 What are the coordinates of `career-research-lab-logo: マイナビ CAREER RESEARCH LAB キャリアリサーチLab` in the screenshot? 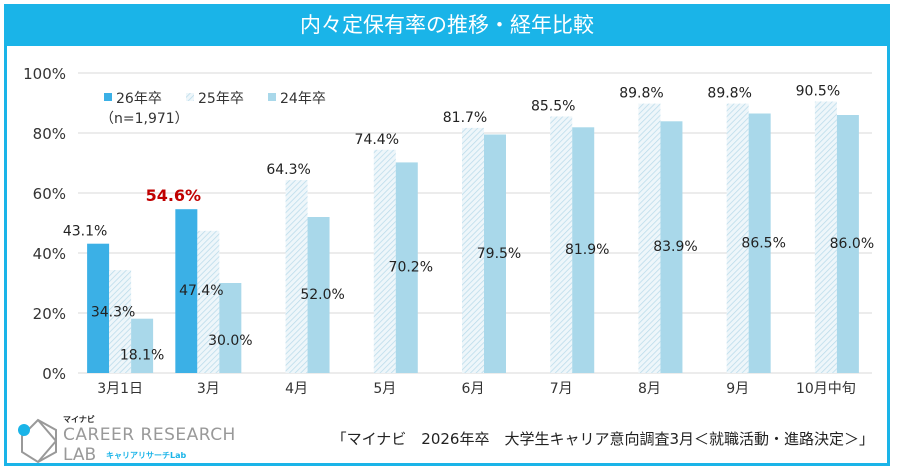 It's located at (161, 440).